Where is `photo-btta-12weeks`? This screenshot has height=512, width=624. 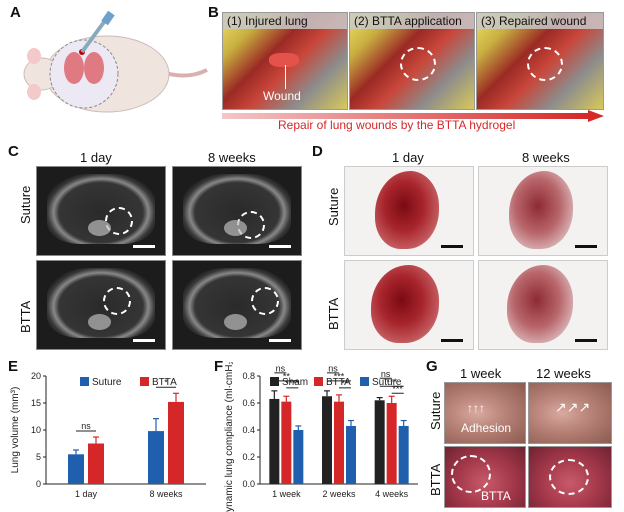 photo-btta-12weeks is located at coordinates (570, 477).